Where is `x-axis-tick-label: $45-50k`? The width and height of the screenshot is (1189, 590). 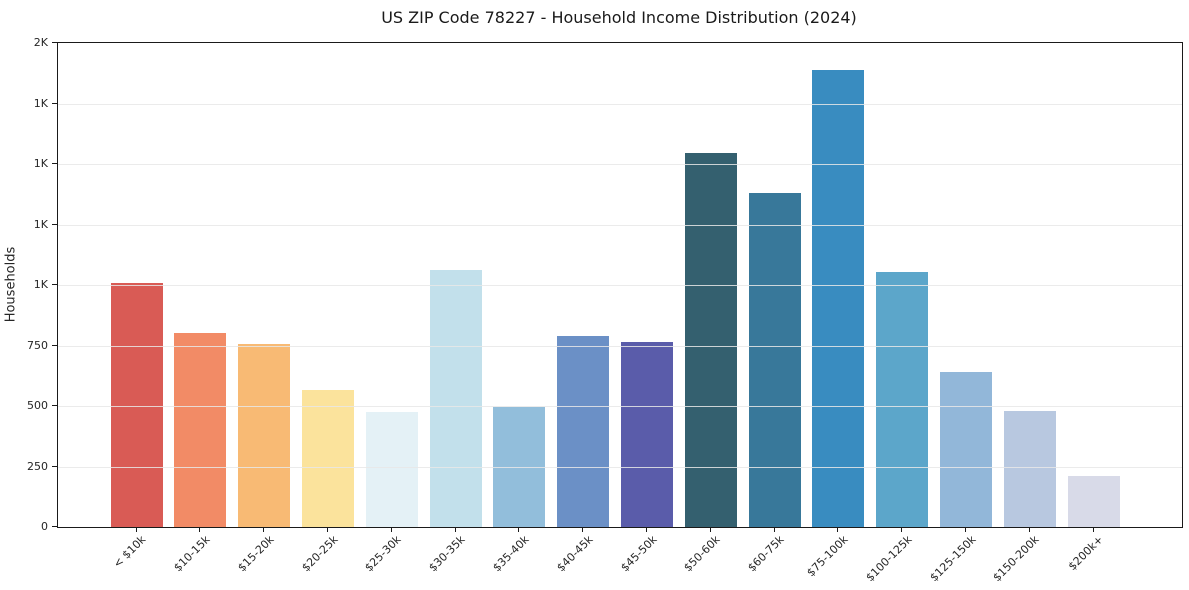 x-axis-tick-label: $45-50k is located at coordinates (638, 554).